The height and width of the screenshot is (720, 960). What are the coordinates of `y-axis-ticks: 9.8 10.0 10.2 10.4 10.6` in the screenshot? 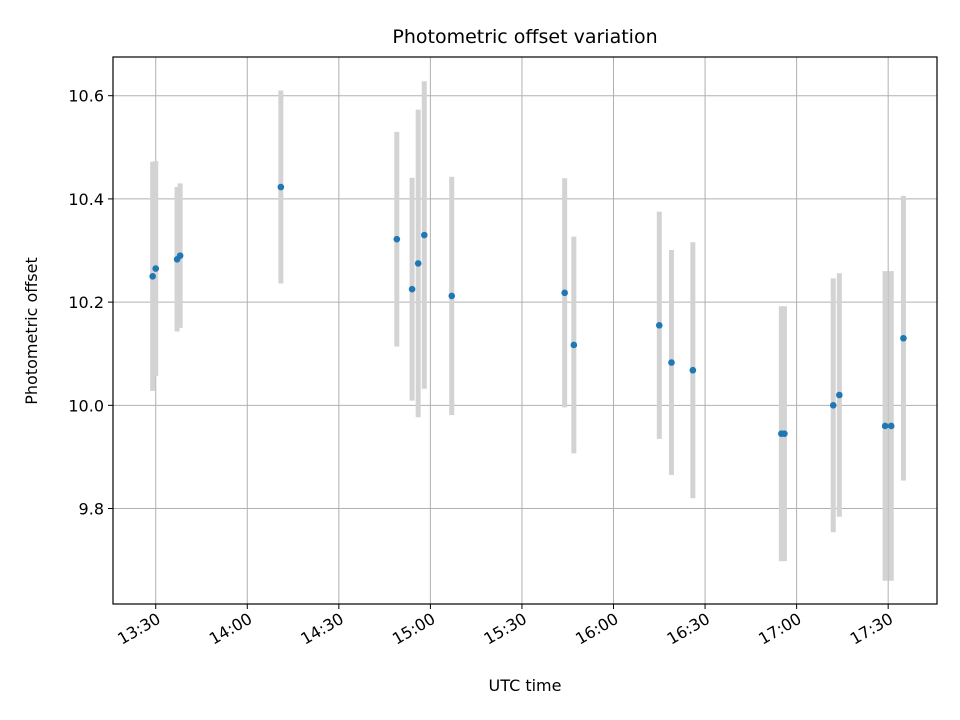 It's located at (90, 303).